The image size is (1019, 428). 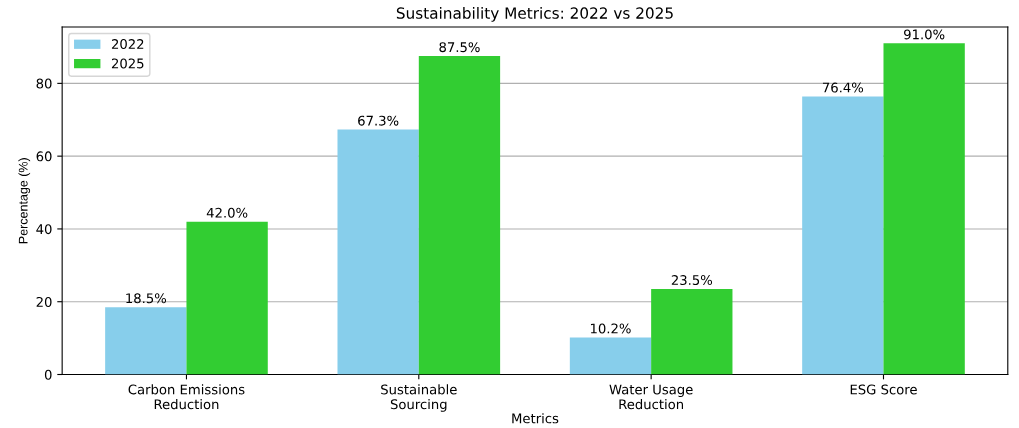 What do you see at coordinates (146, 298) in the screenshot?
I see `data-label: 18.5%` at bounding box center [146, 298].